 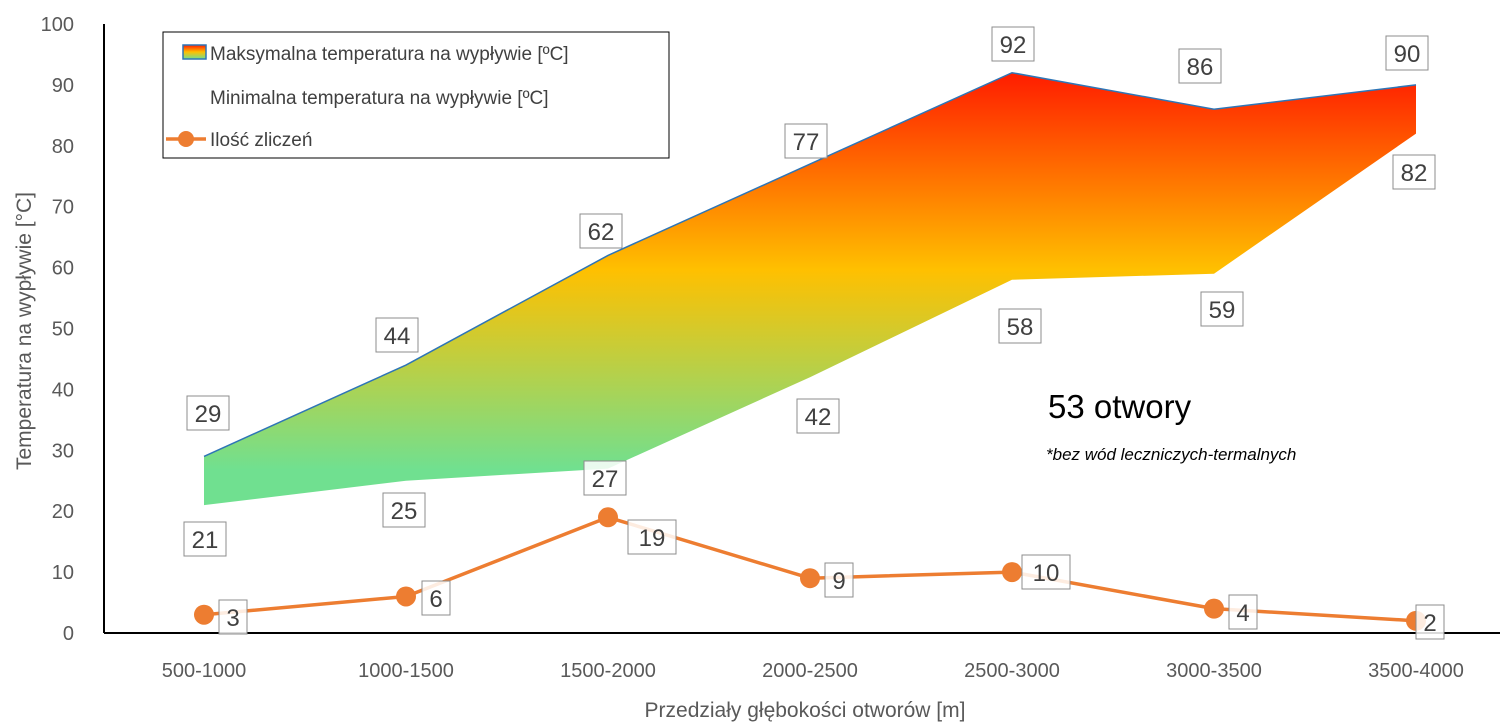 I want to click on count-label-6-text: 2, so click(x=1429, y=623).